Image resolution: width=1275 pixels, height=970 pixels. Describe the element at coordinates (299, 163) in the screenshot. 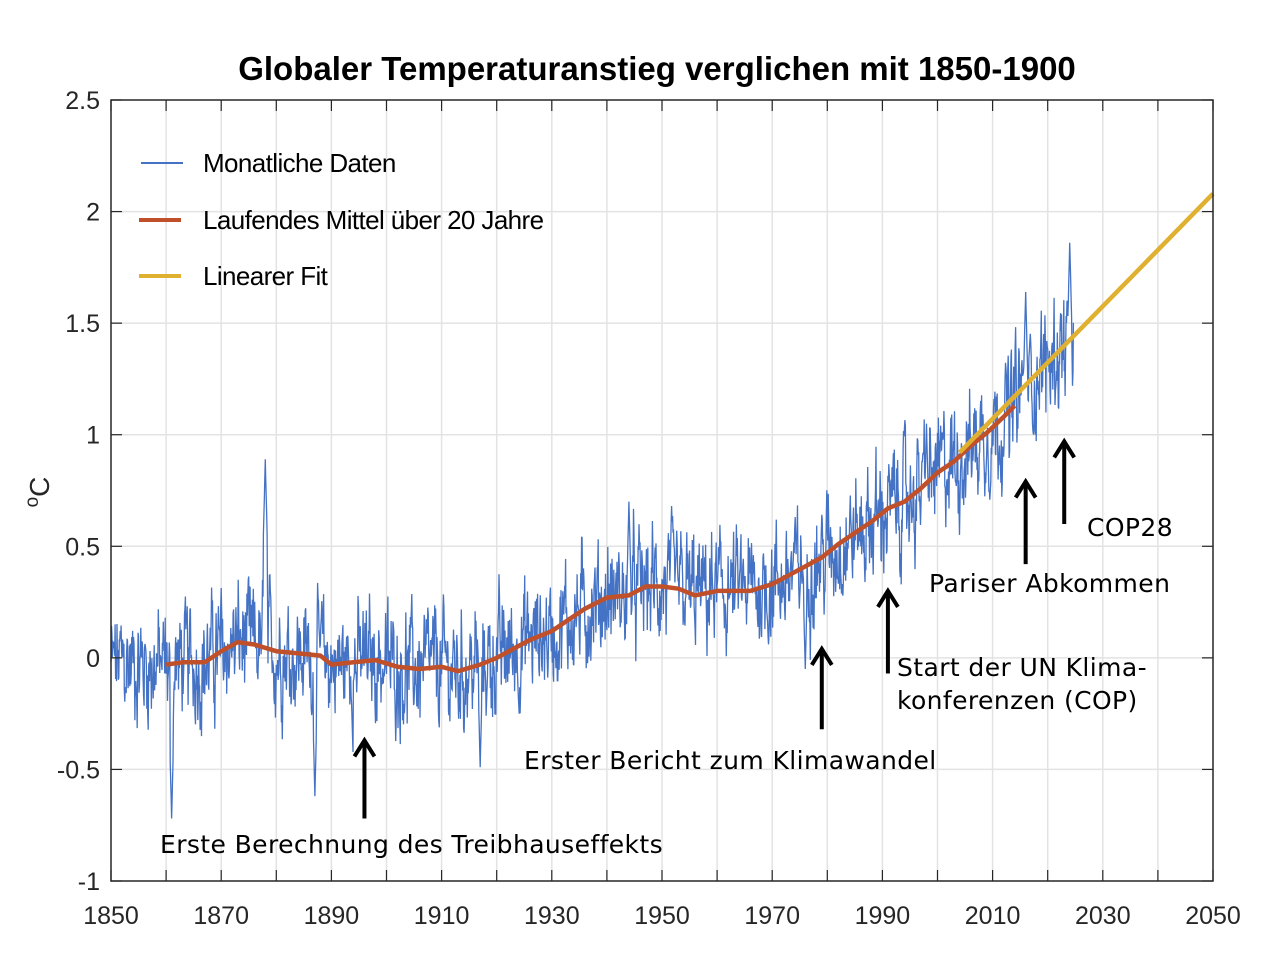

I see `legend-label-monatliche-daten: Monatliche Daten` at that location.